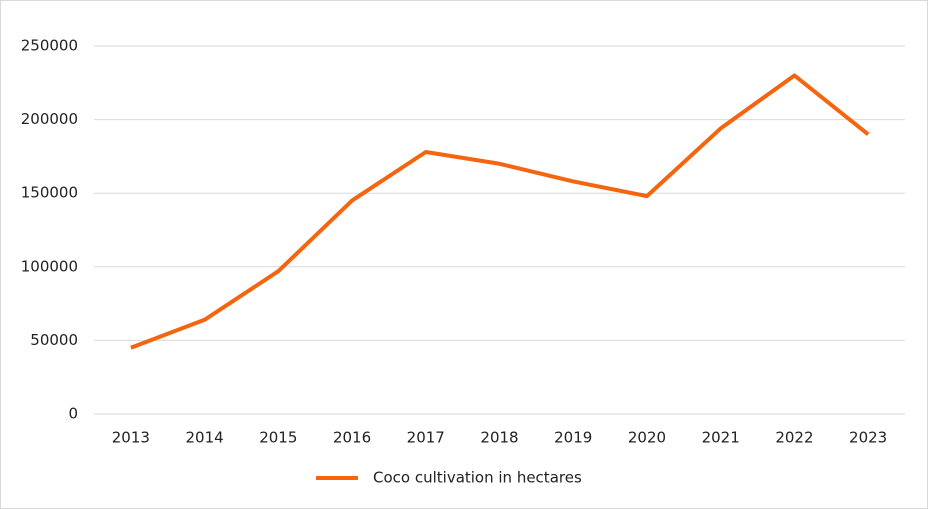  What do you see at coordinates (426, 438) in the screenshot?
I see `x-tick-label: 2017` at bounding box center [426, 438].